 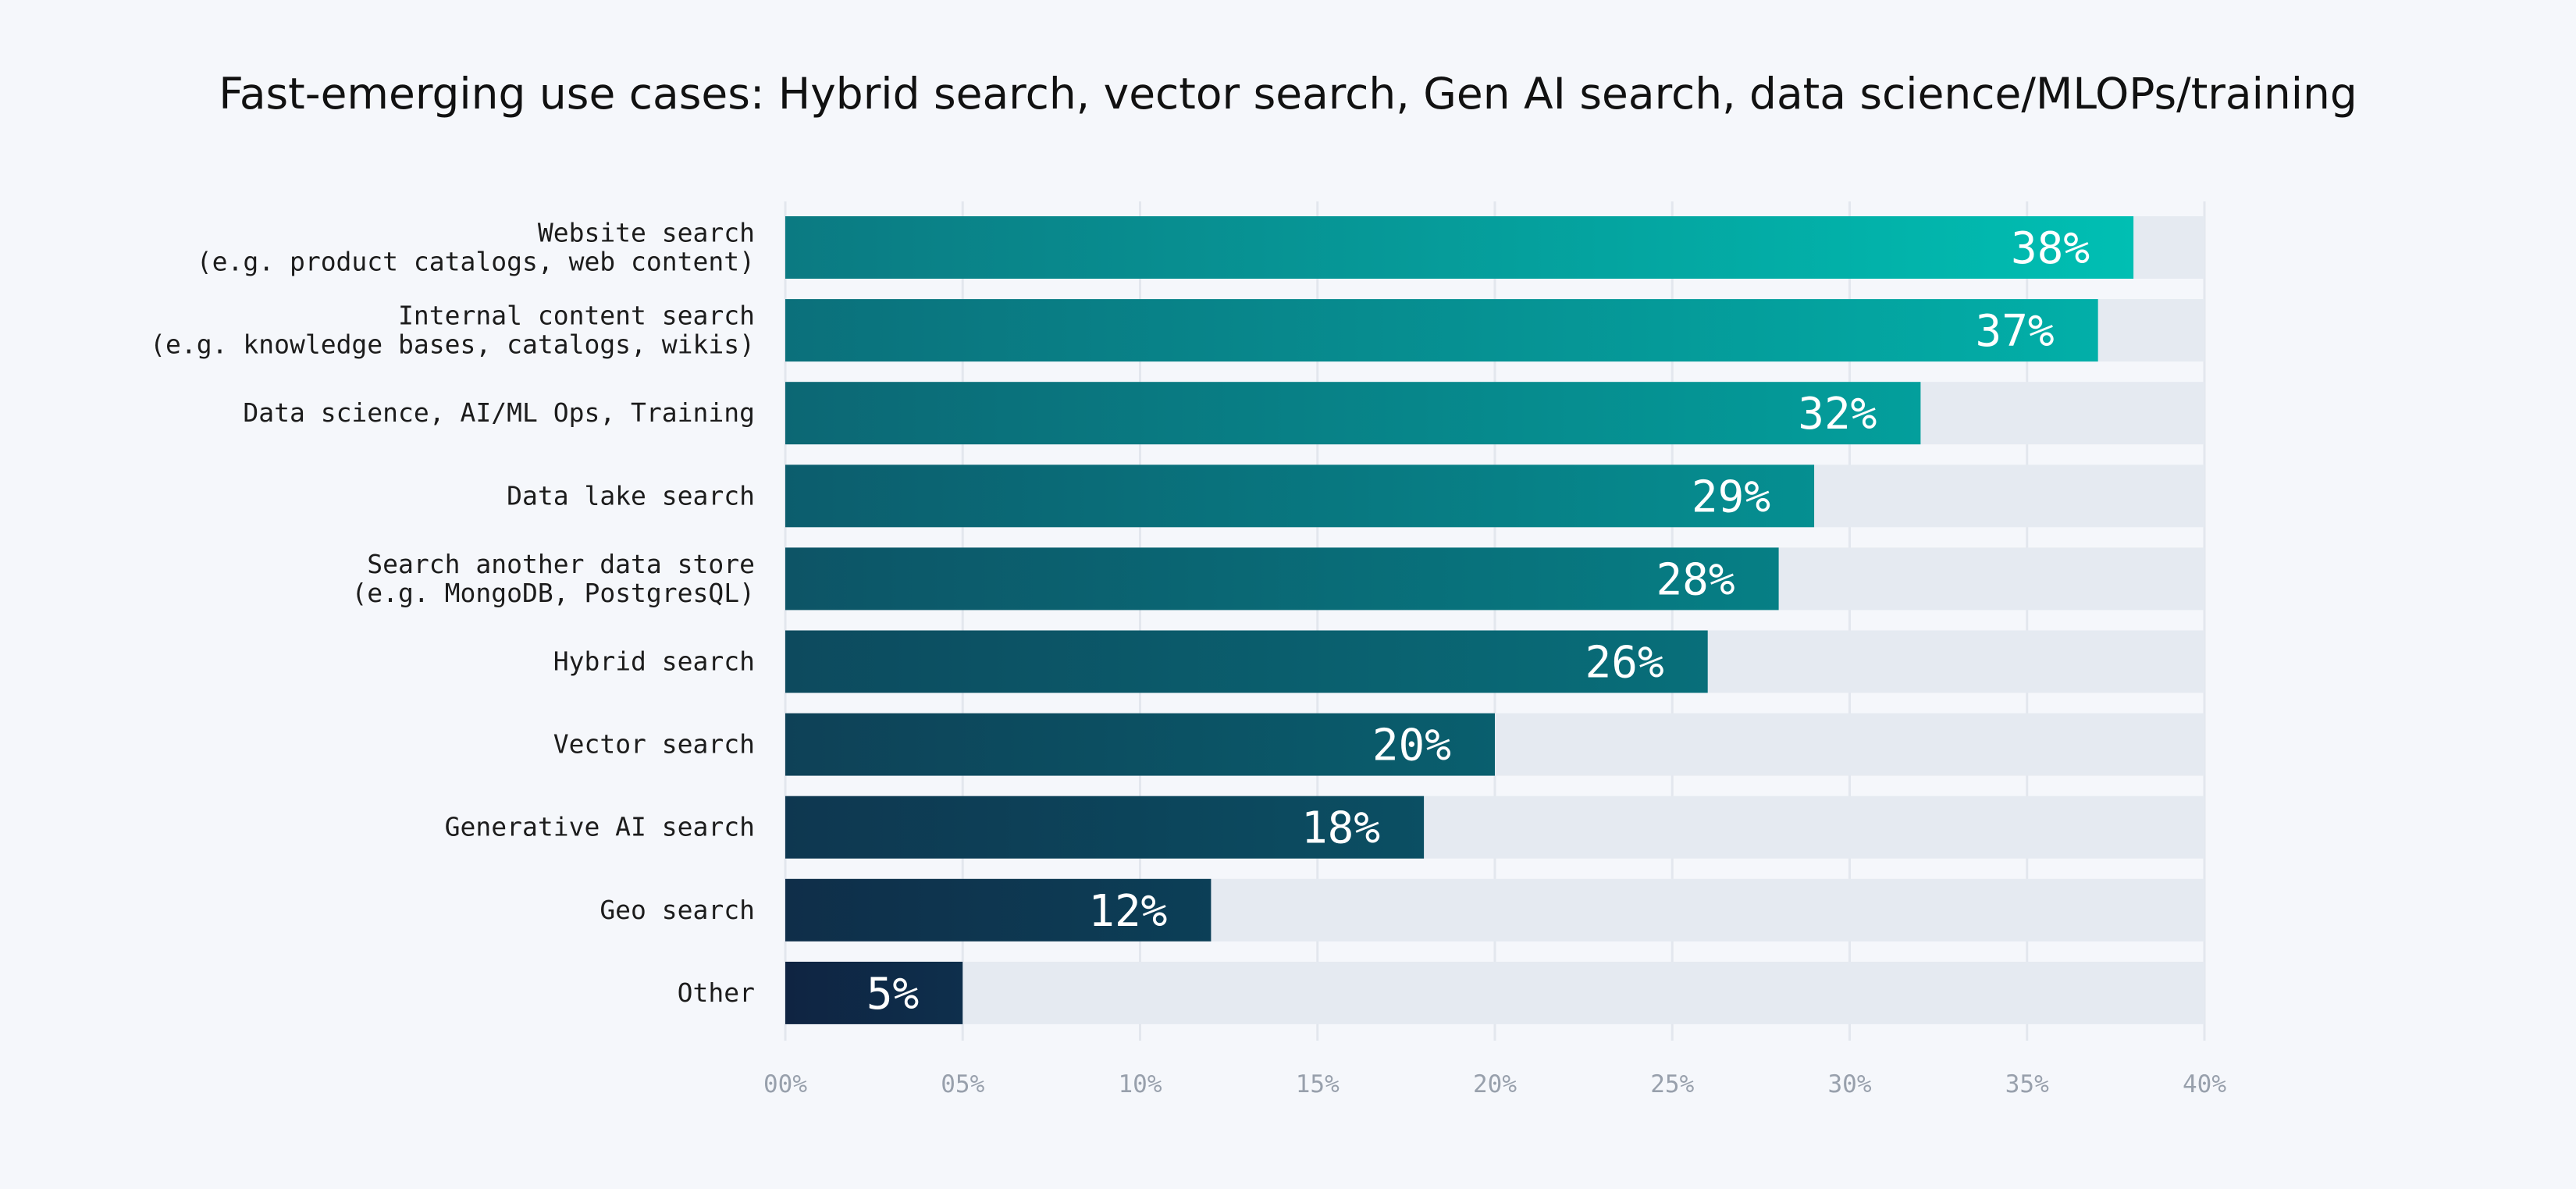 What do you see at coordinates (1127, 911) in the screenshot?
I see `bar-value-label: 12%` at bounding box center [1127, 911].